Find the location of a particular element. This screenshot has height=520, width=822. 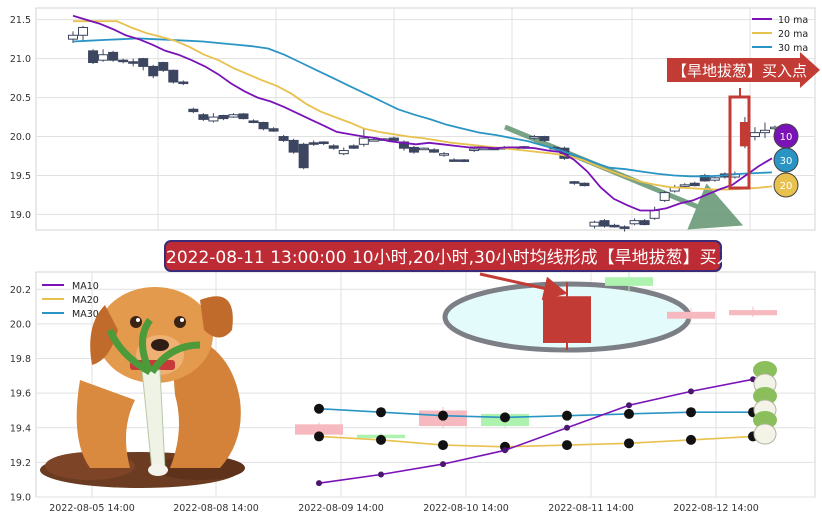

top-y-tick-labels: 19.0 19.5 20.0 20.5 21.0 21.5 is located at coordinates (20, 118).